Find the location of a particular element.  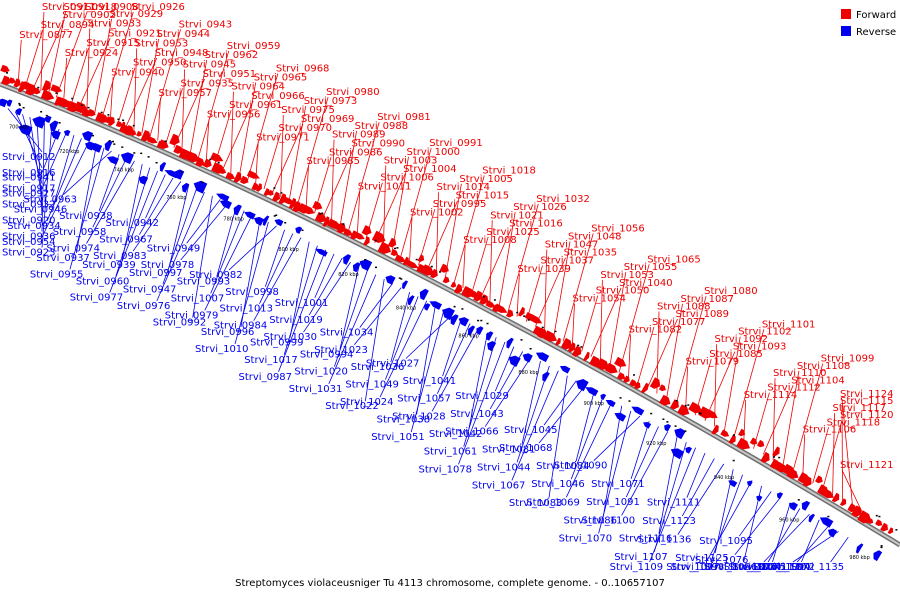

gene-label: Strvi_1093 is located at coordinates (760, 347).